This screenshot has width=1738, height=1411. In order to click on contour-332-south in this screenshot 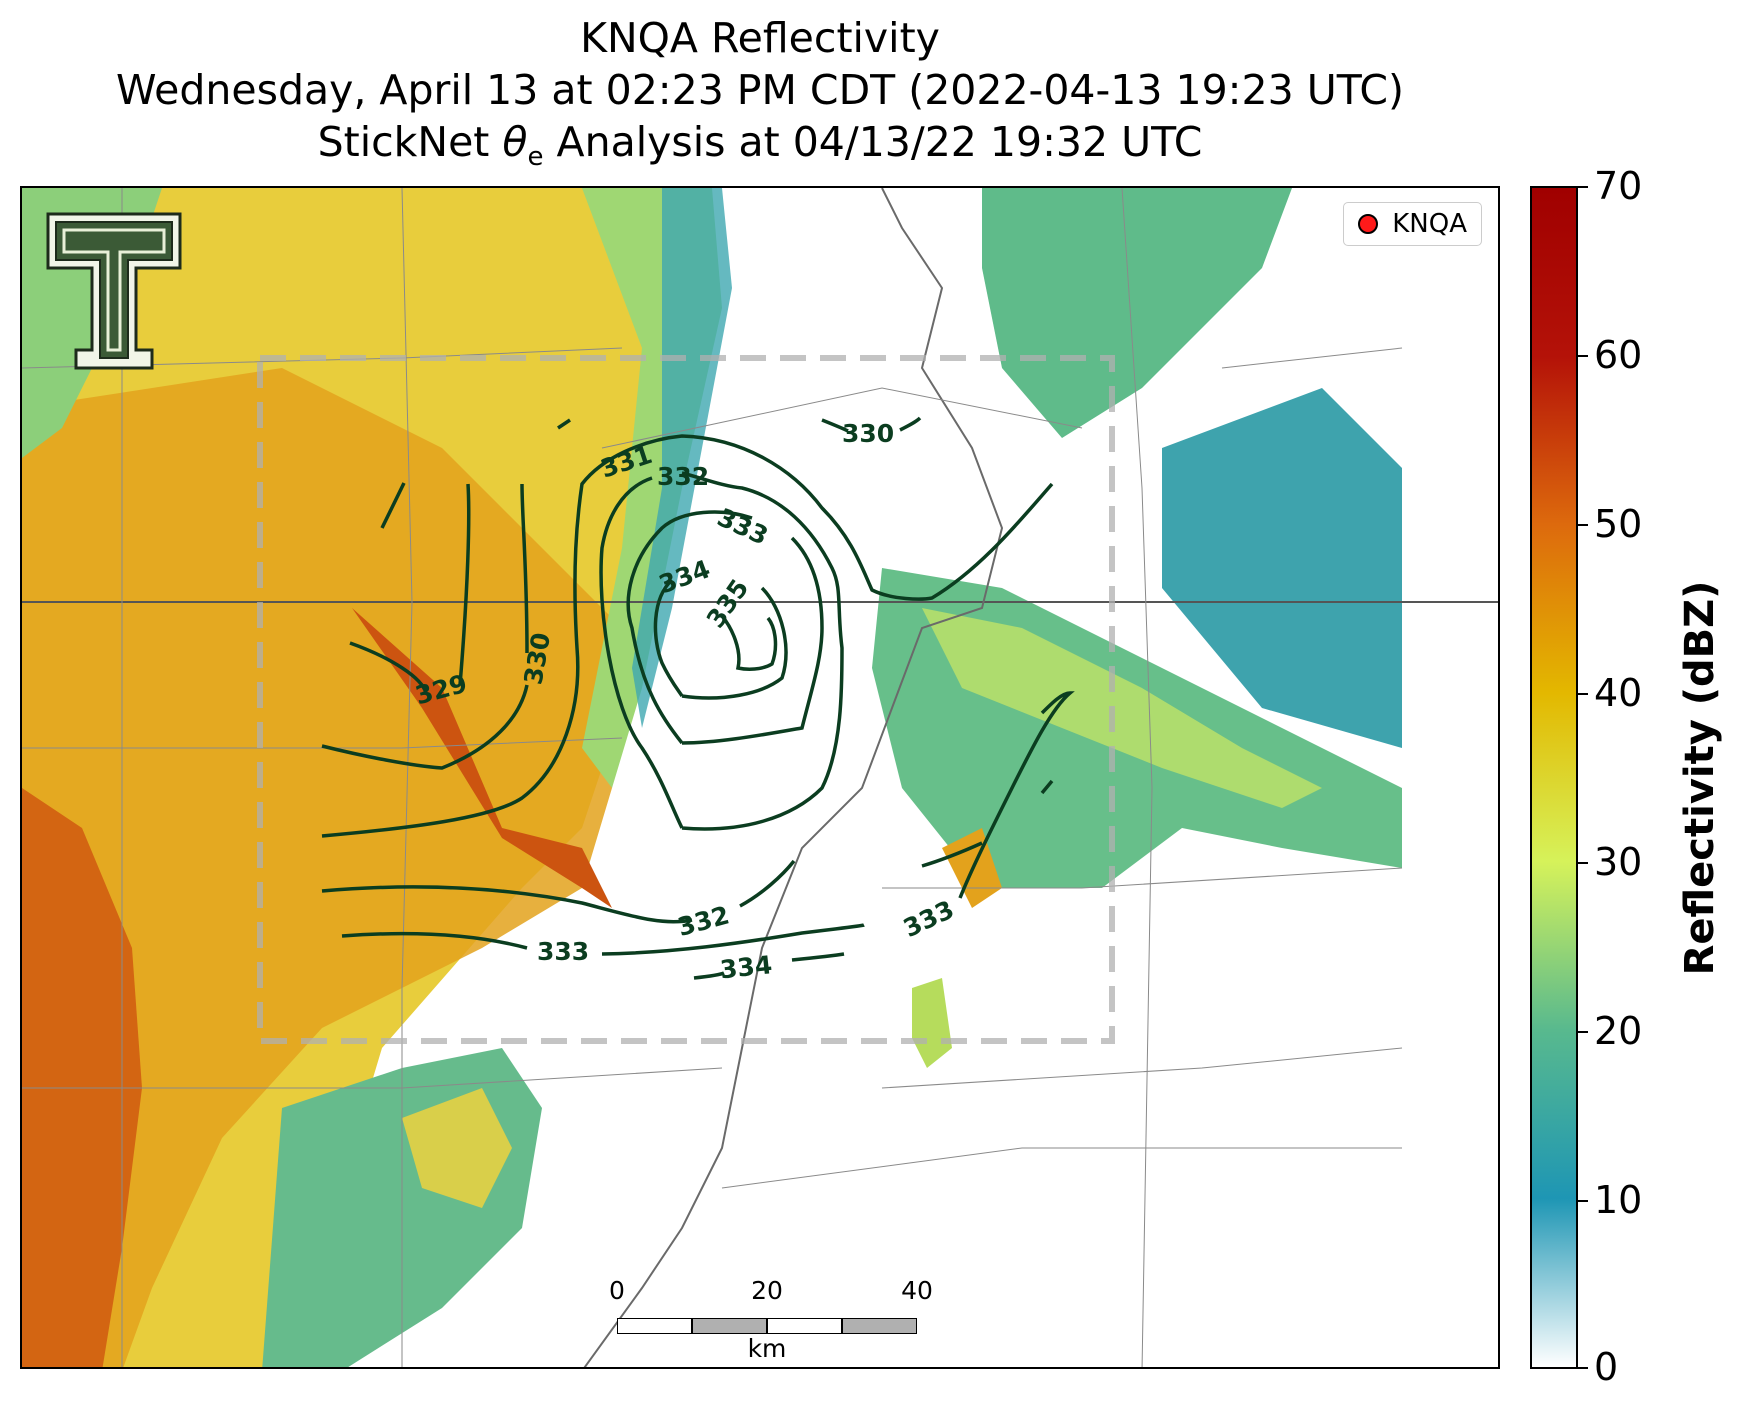, I will do `click(652, 882)`.